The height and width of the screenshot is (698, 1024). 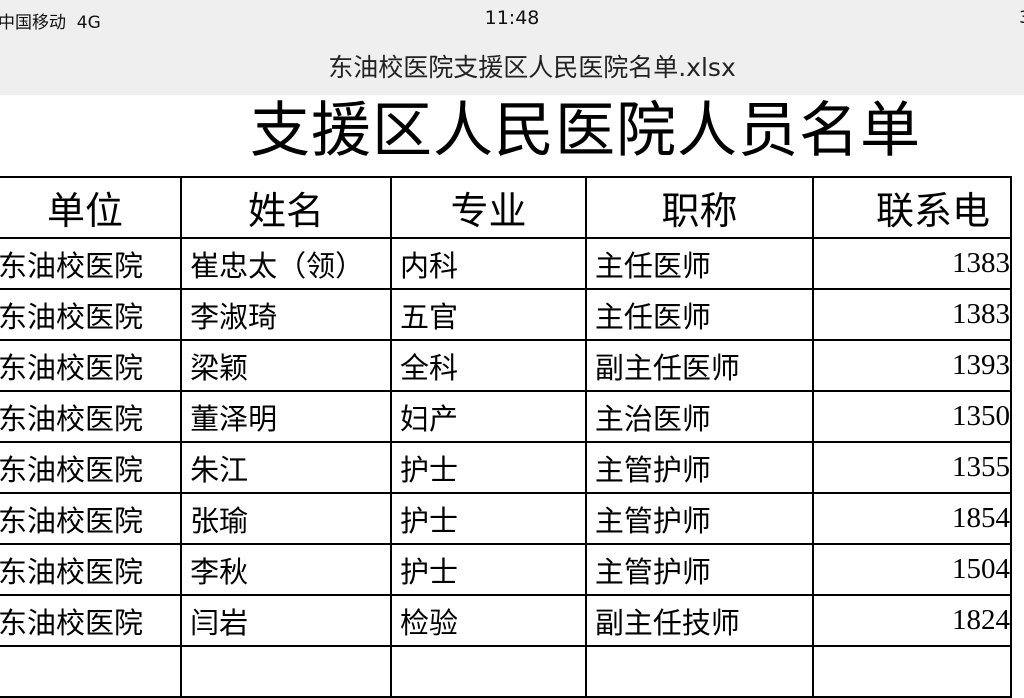 I want to click on file-name: 东油校医院支援区人民医院名单.xlsx, so click(x=532, y=67).